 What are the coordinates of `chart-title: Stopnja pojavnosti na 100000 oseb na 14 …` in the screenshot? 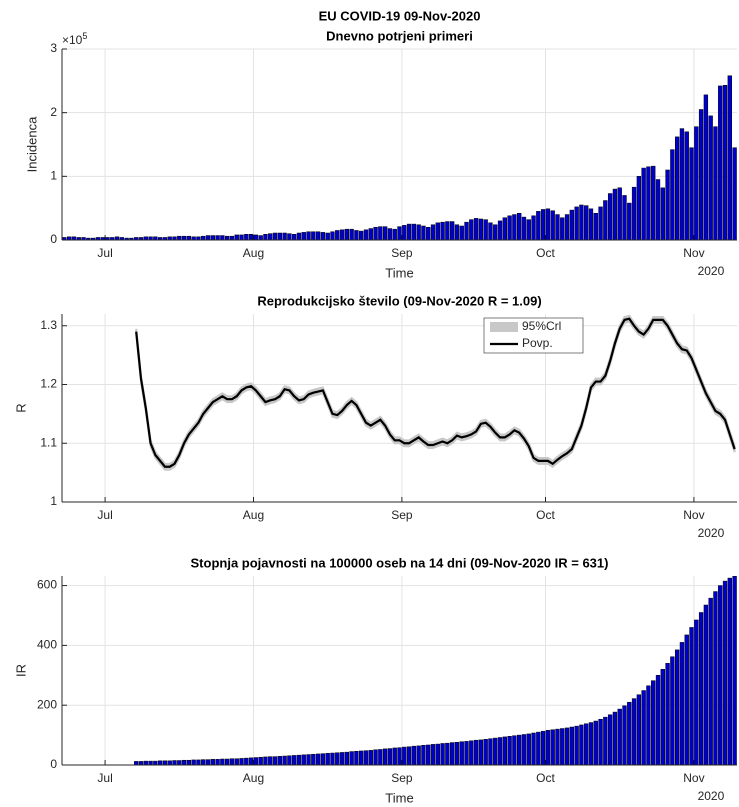 It's located at (400, 562).